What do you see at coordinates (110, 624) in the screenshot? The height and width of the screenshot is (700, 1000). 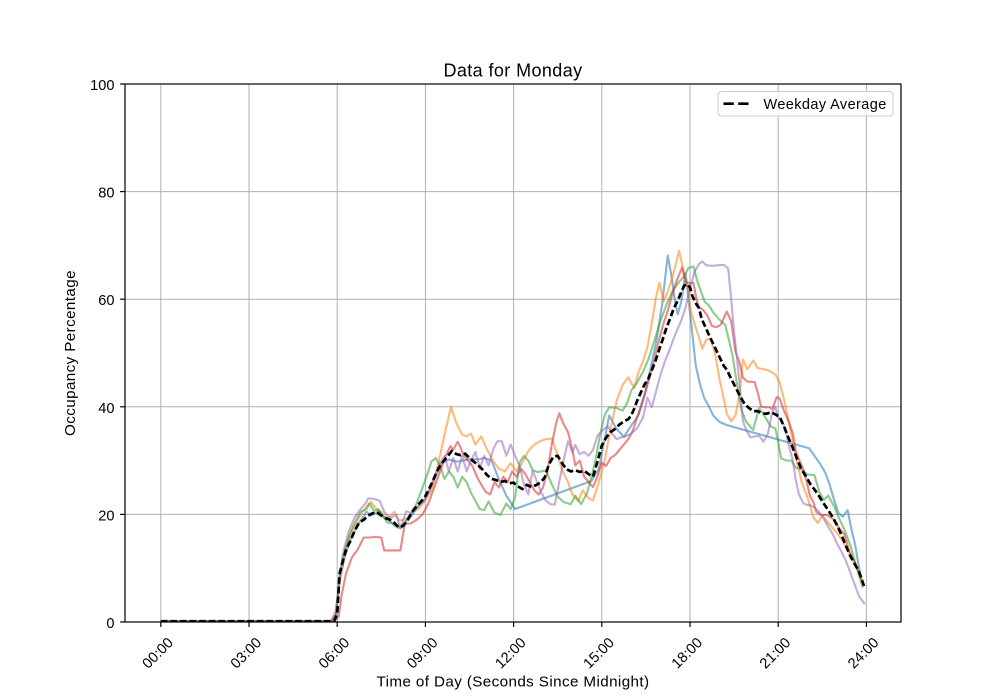 I see `svg-text: 0` at bounding box center [110, 624].